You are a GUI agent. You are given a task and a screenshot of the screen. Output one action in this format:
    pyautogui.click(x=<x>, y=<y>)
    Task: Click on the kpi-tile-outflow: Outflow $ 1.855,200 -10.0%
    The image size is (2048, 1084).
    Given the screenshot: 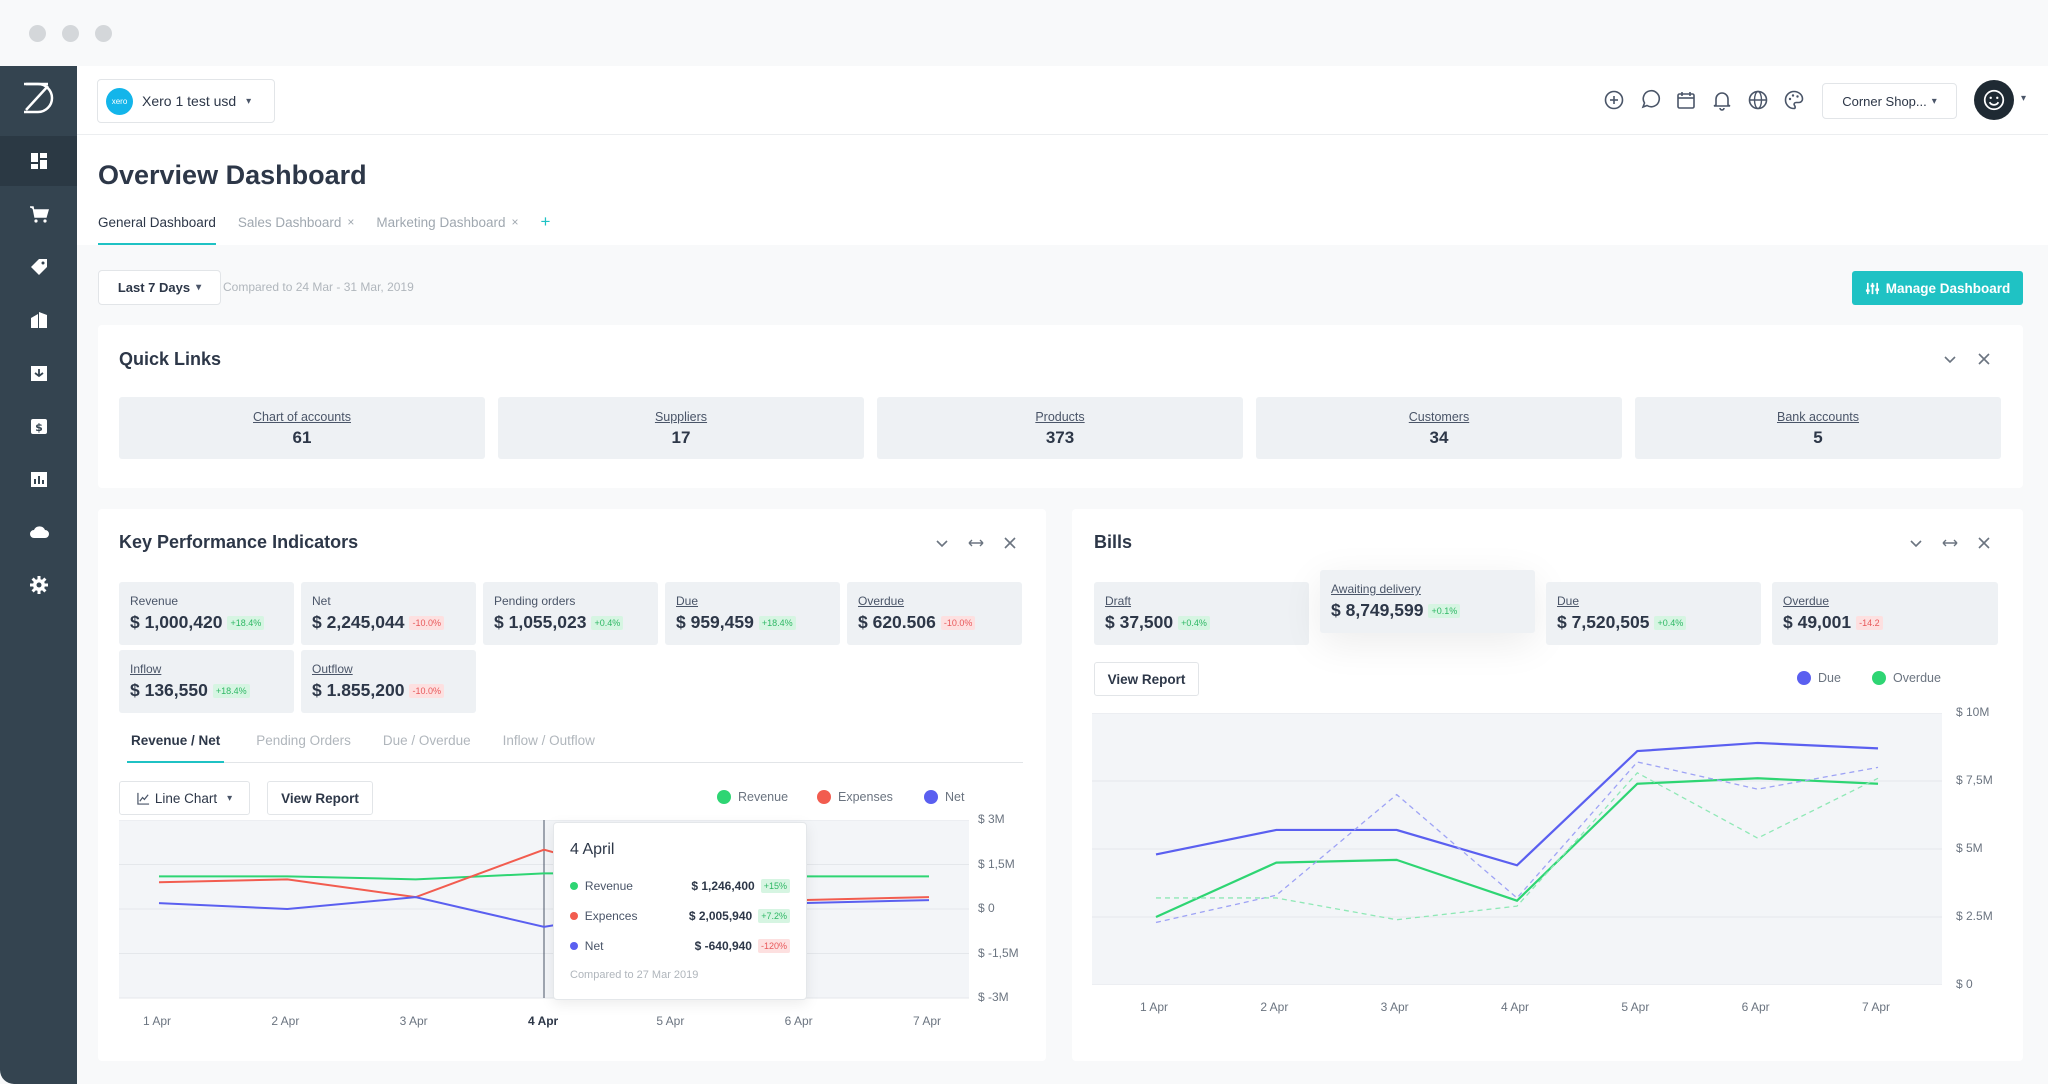 What is the action you would take?
    pyautogui.click(x=388, y=681)
    